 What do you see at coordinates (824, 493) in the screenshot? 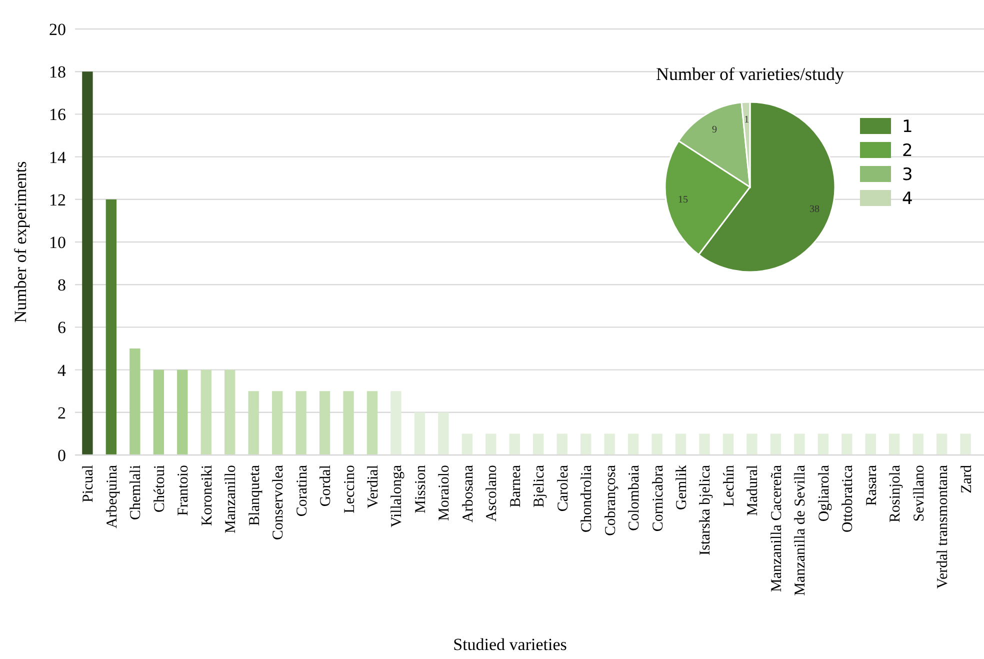
I see `x-tick-label: Ogliarola` at bounding box center [824, 493].